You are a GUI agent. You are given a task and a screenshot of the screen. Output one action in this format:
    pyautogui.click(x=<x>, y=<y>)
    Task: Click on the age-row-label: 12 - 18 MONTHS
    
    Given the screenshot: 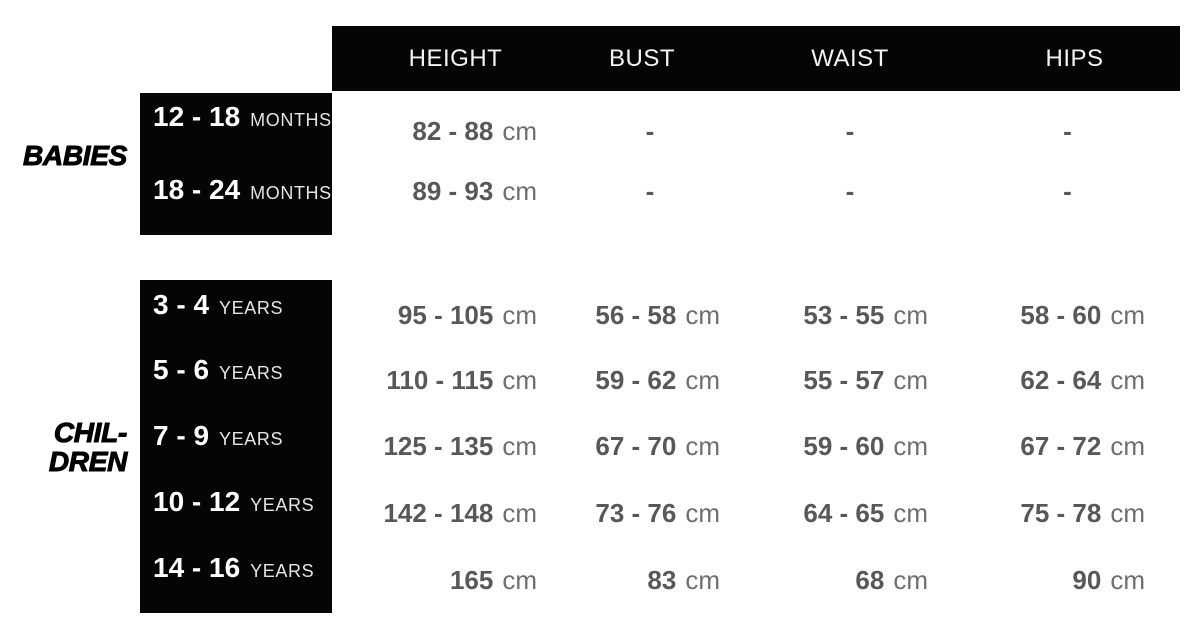 What is the action you would take?
    pyautogui.click(x=242, y=117)
    